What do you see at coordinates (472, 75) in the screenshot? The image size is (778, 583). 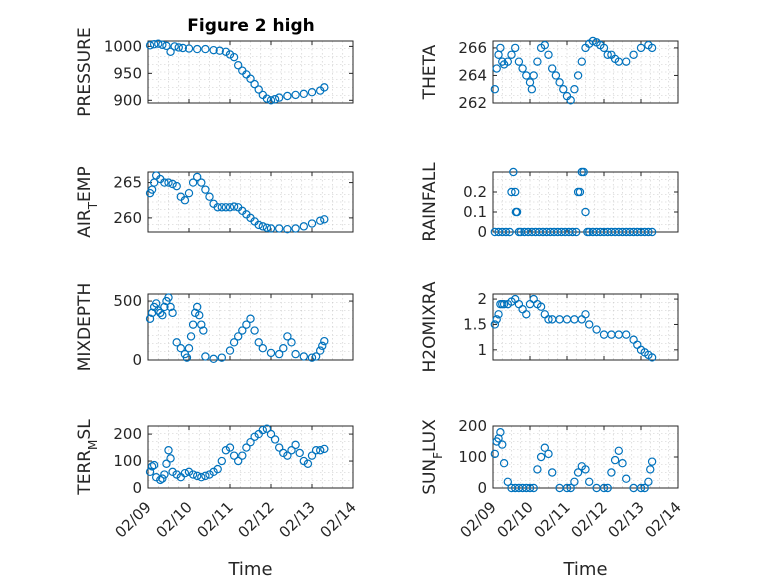 I see `y-tick-label: 264` at bounding box center [472, 75].